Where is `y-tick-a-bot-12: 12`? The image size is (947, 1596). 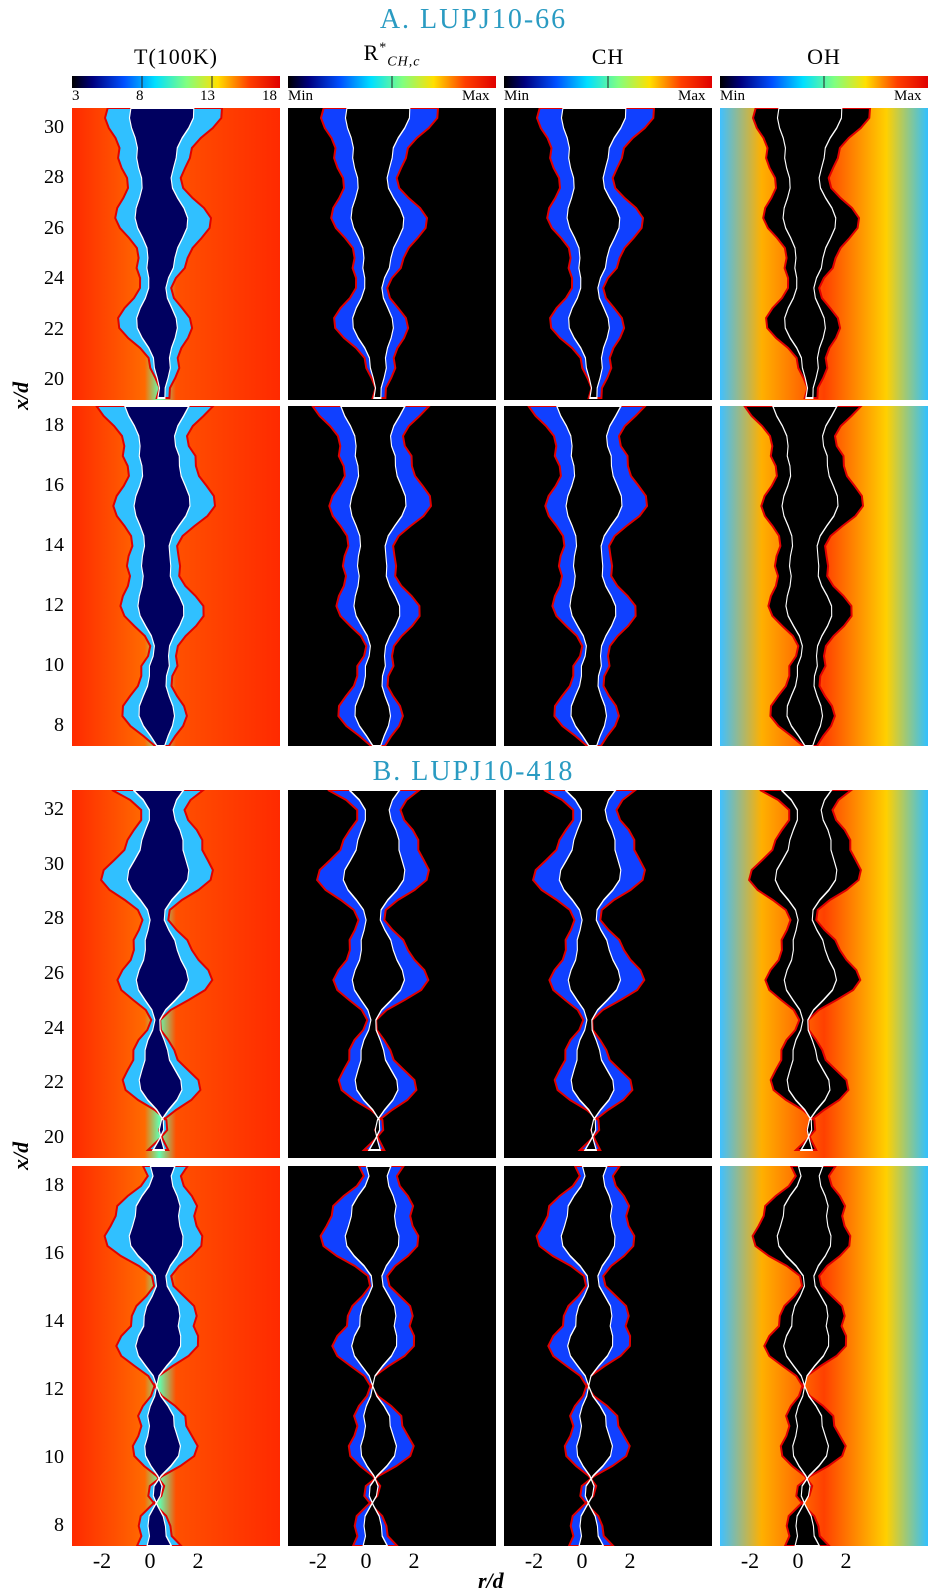 y-tick-a-bot-12: 12 is located at coordinates (54, 605).